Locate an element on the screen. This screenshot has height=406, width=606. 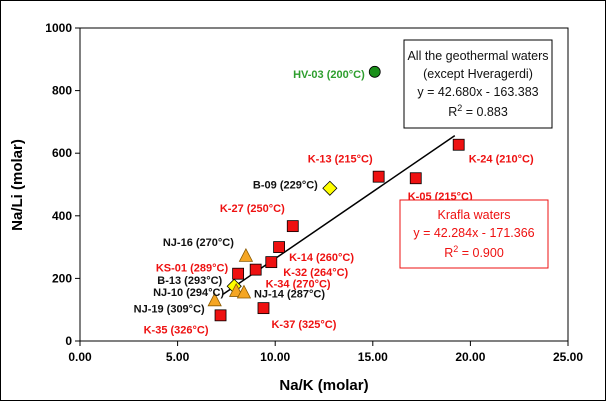
krafla-r2: R2 = 0.900 is located at coordinates (474, 252).